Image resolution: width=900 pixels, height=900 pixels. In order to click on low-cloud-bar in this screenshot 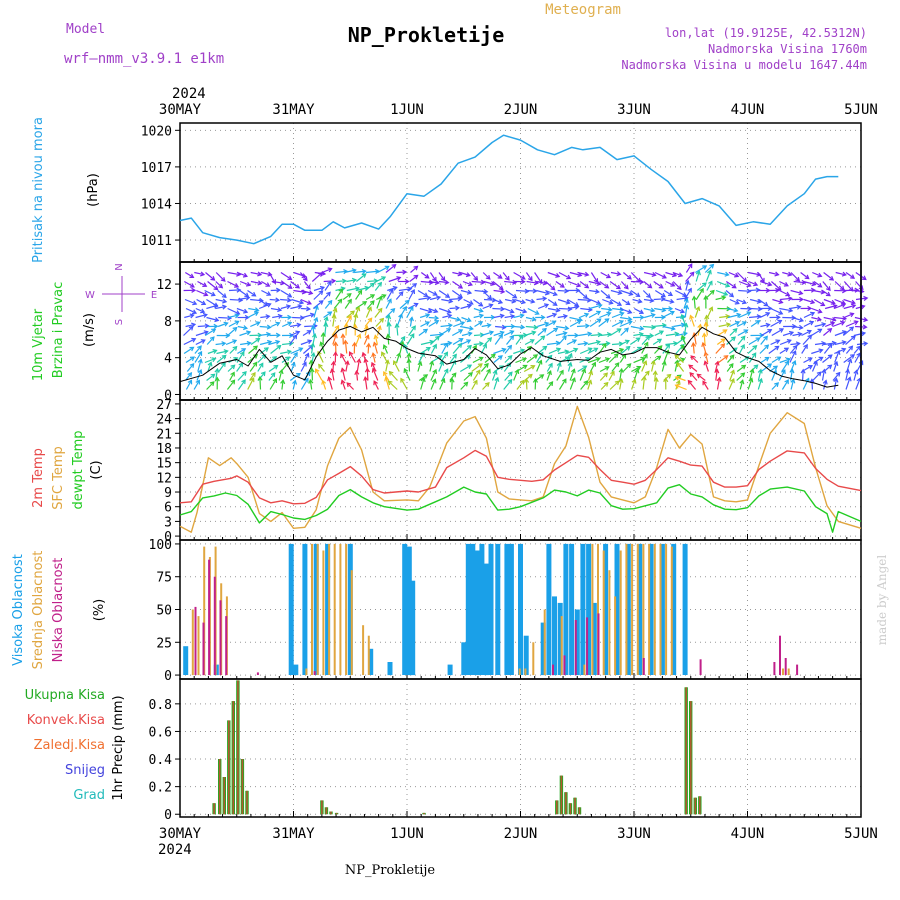, I will do `click(195, 641)`.